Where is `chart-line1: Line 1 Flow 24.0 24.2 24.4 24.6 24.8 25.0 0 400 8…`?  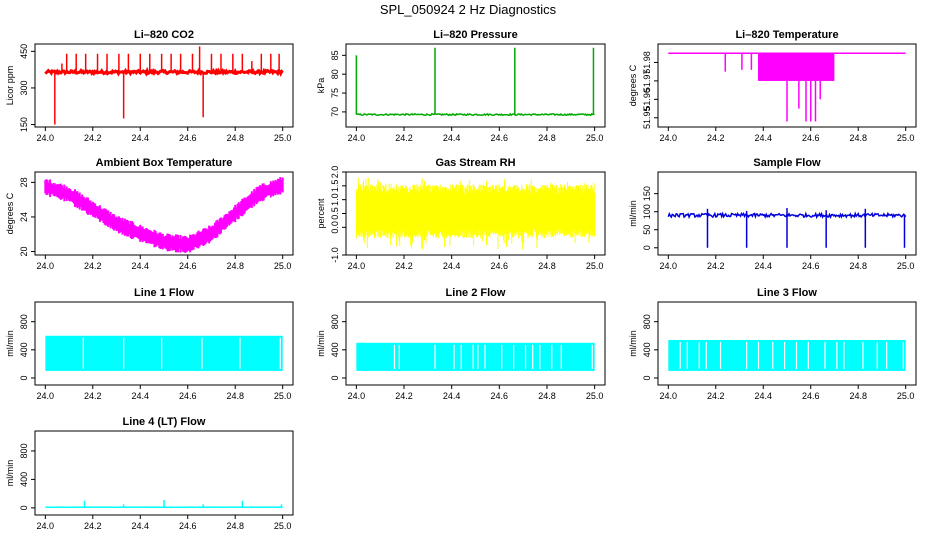
chart-line1: Line 1 Flow 24.0 24.2 24.4 24.6 24.8 25.0 0 400 8… is located at coordinates (149, 344).